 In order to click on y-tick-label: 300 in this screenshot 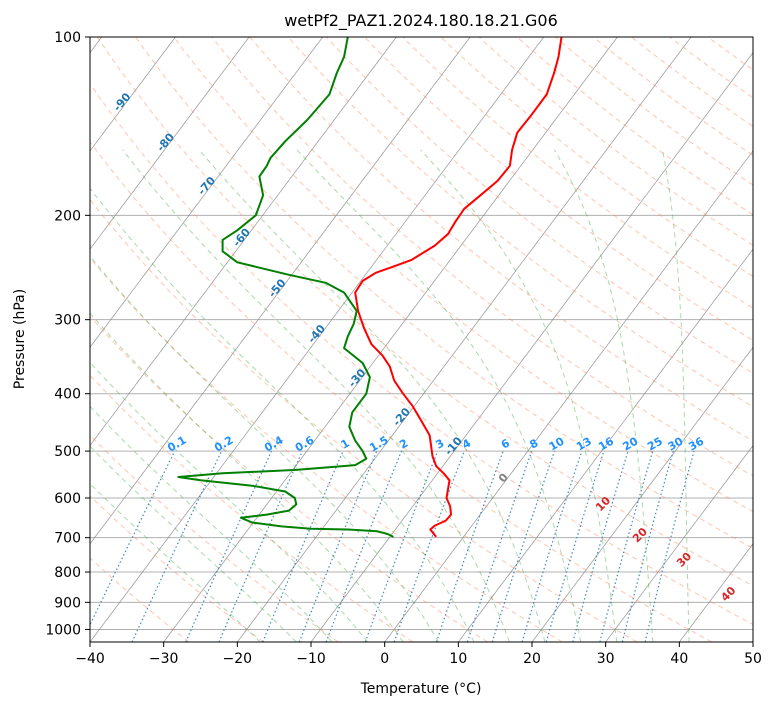, I will do `click(67, 321)`.